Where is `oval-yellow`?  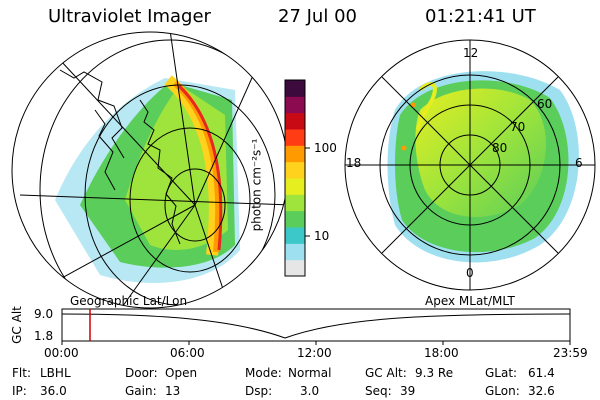 oval-yellow is located at coordinates (481, 152).